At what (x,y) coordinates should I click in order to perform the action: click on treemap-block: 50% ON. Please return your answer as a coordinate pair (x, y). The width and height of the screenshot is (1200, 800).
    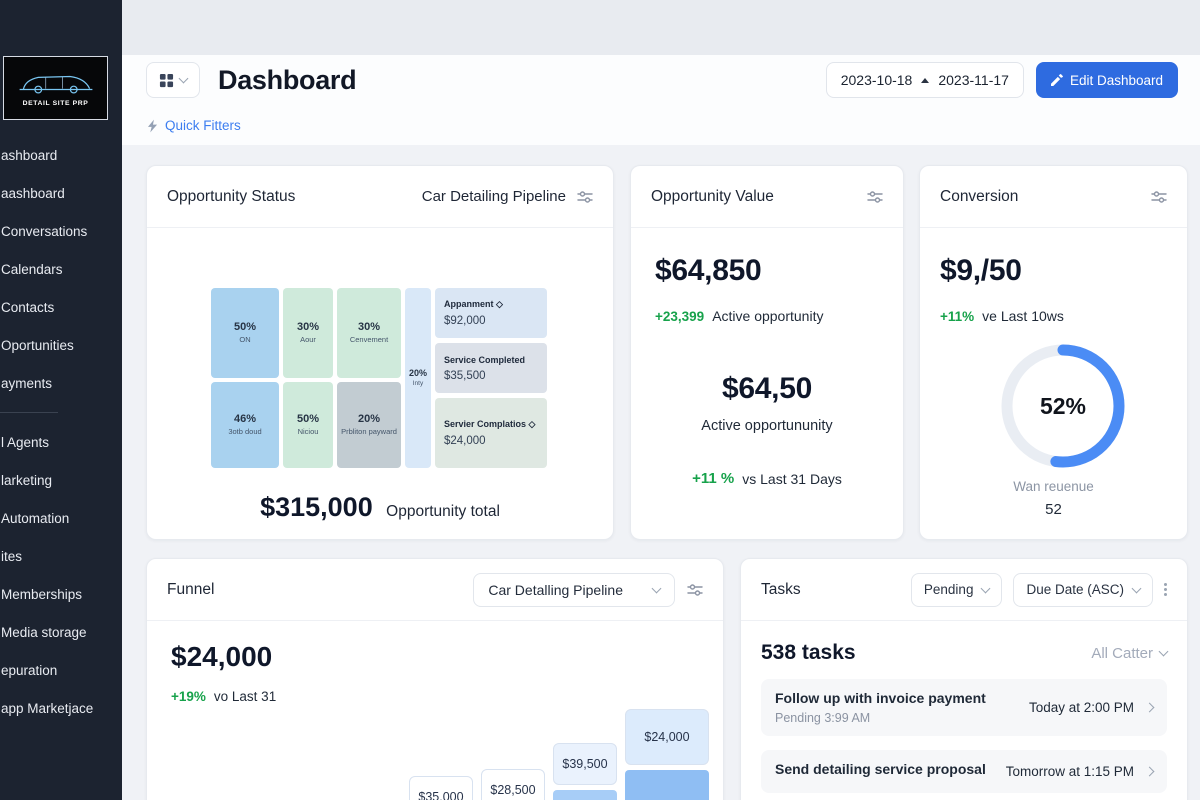
    Looking at the image, I should click on (245, 333).